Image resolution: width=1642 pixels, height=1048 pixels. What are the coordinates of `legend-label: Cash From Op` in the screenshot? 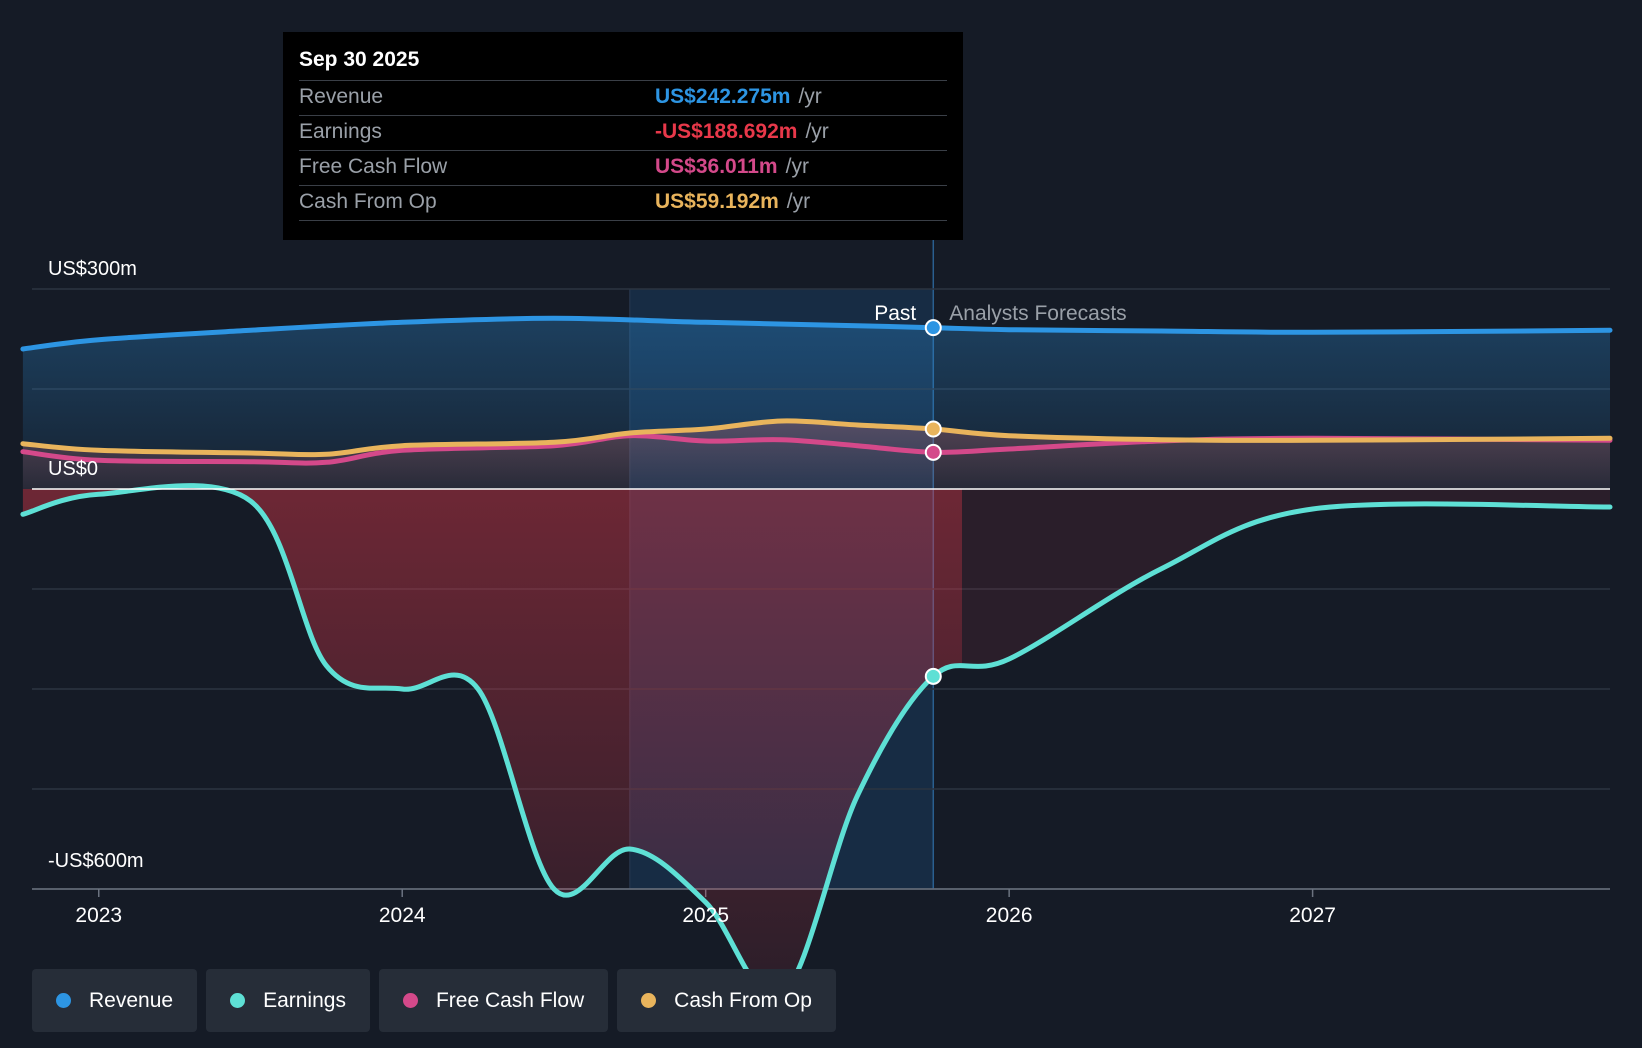 It's located at (743, 1000).